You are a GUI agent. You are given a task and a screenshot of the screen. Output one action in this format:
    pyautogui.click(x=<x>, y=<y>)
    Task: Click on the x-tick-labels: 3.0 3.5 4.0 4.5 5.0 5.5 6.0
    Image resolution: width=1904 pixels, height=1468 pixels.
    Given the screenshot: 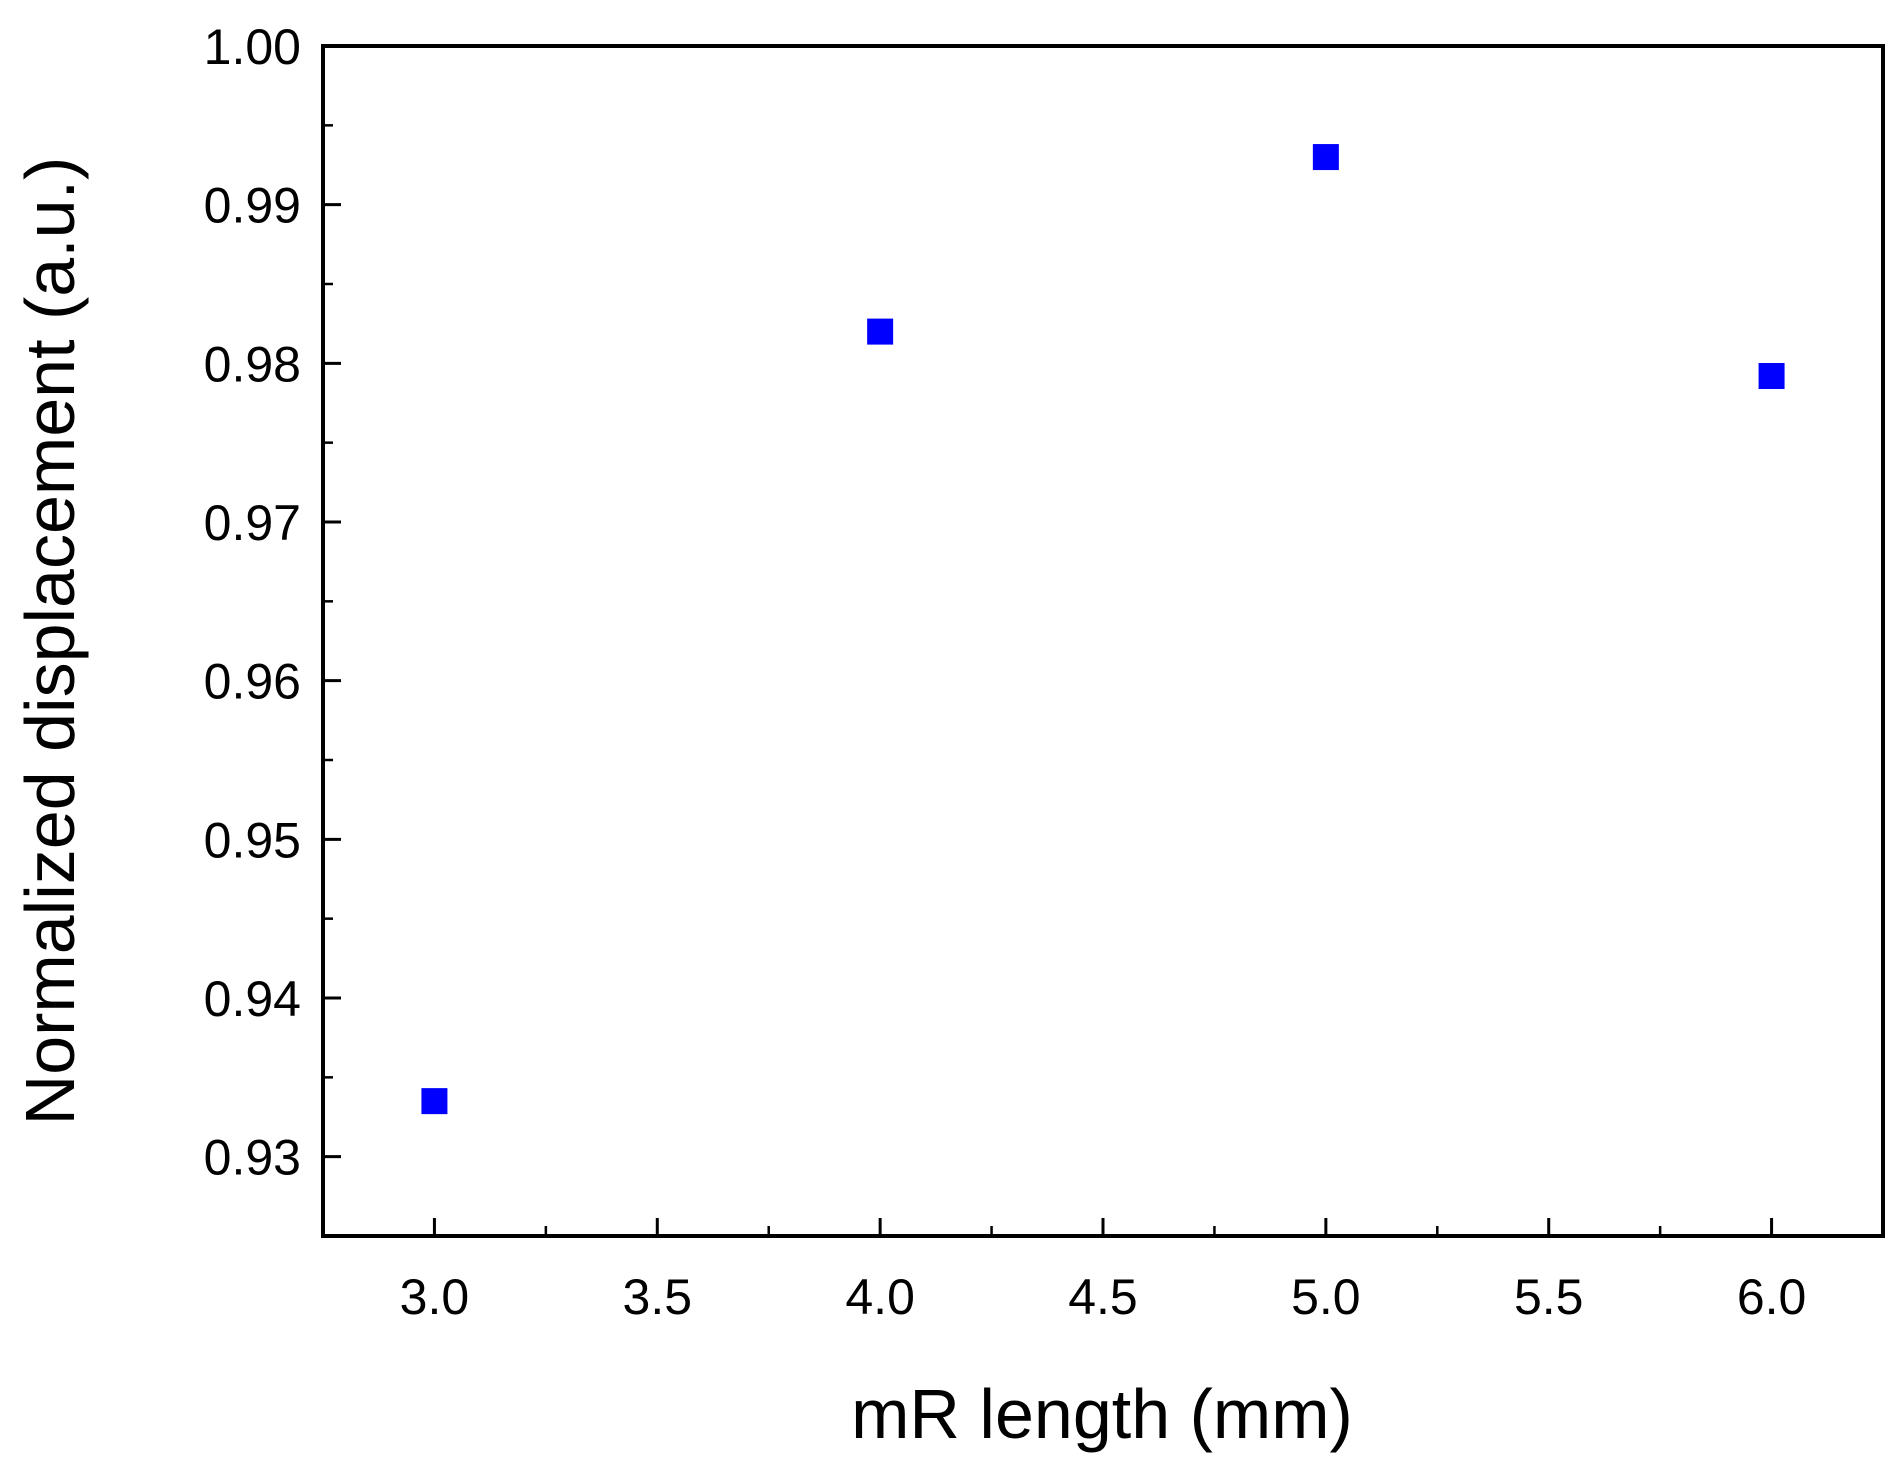 What is the action you would take?
    pyautogui.click(x=1103, y=1297)
    